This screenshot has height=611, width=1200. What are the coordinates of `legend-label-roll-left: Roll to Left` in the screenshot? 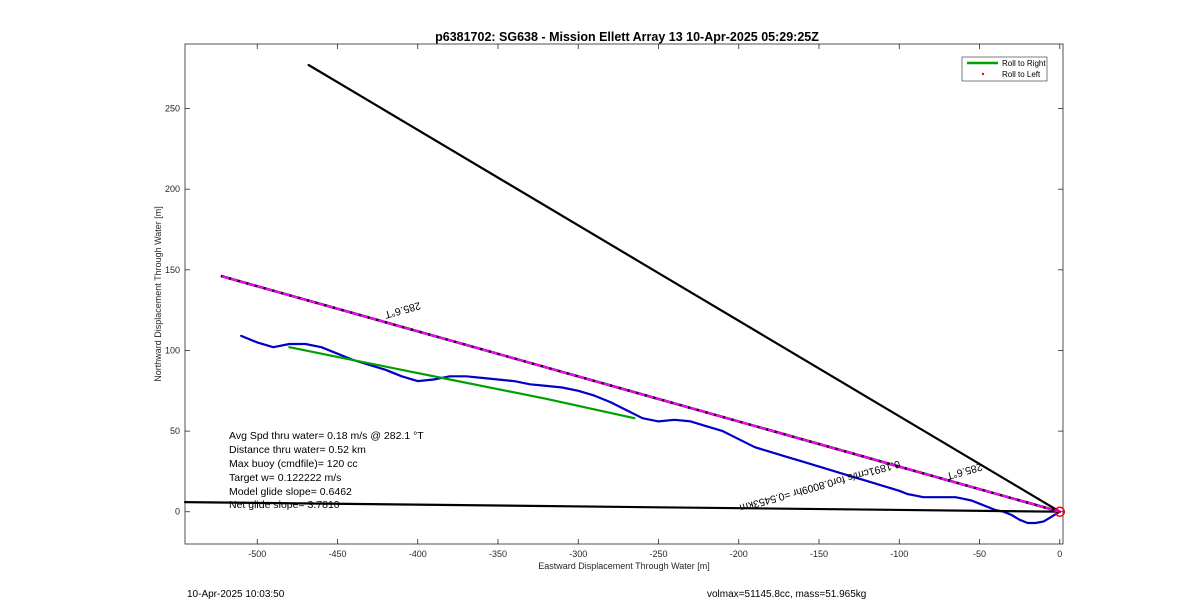 It's located at (1021, 74).